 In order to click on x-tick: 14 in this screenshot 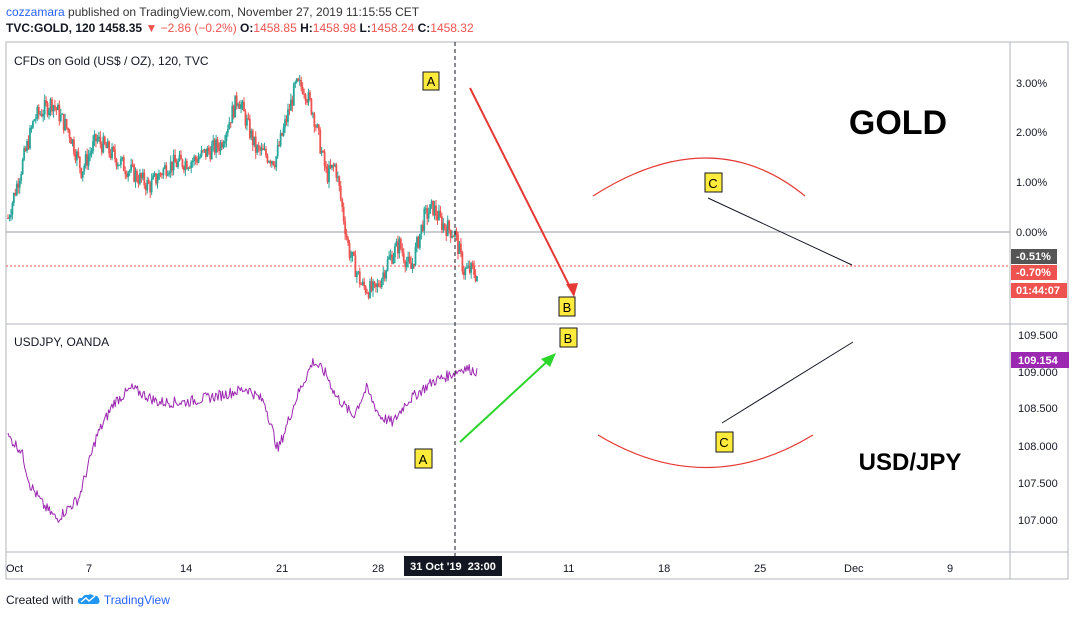, I will do `click(186, 569)`.